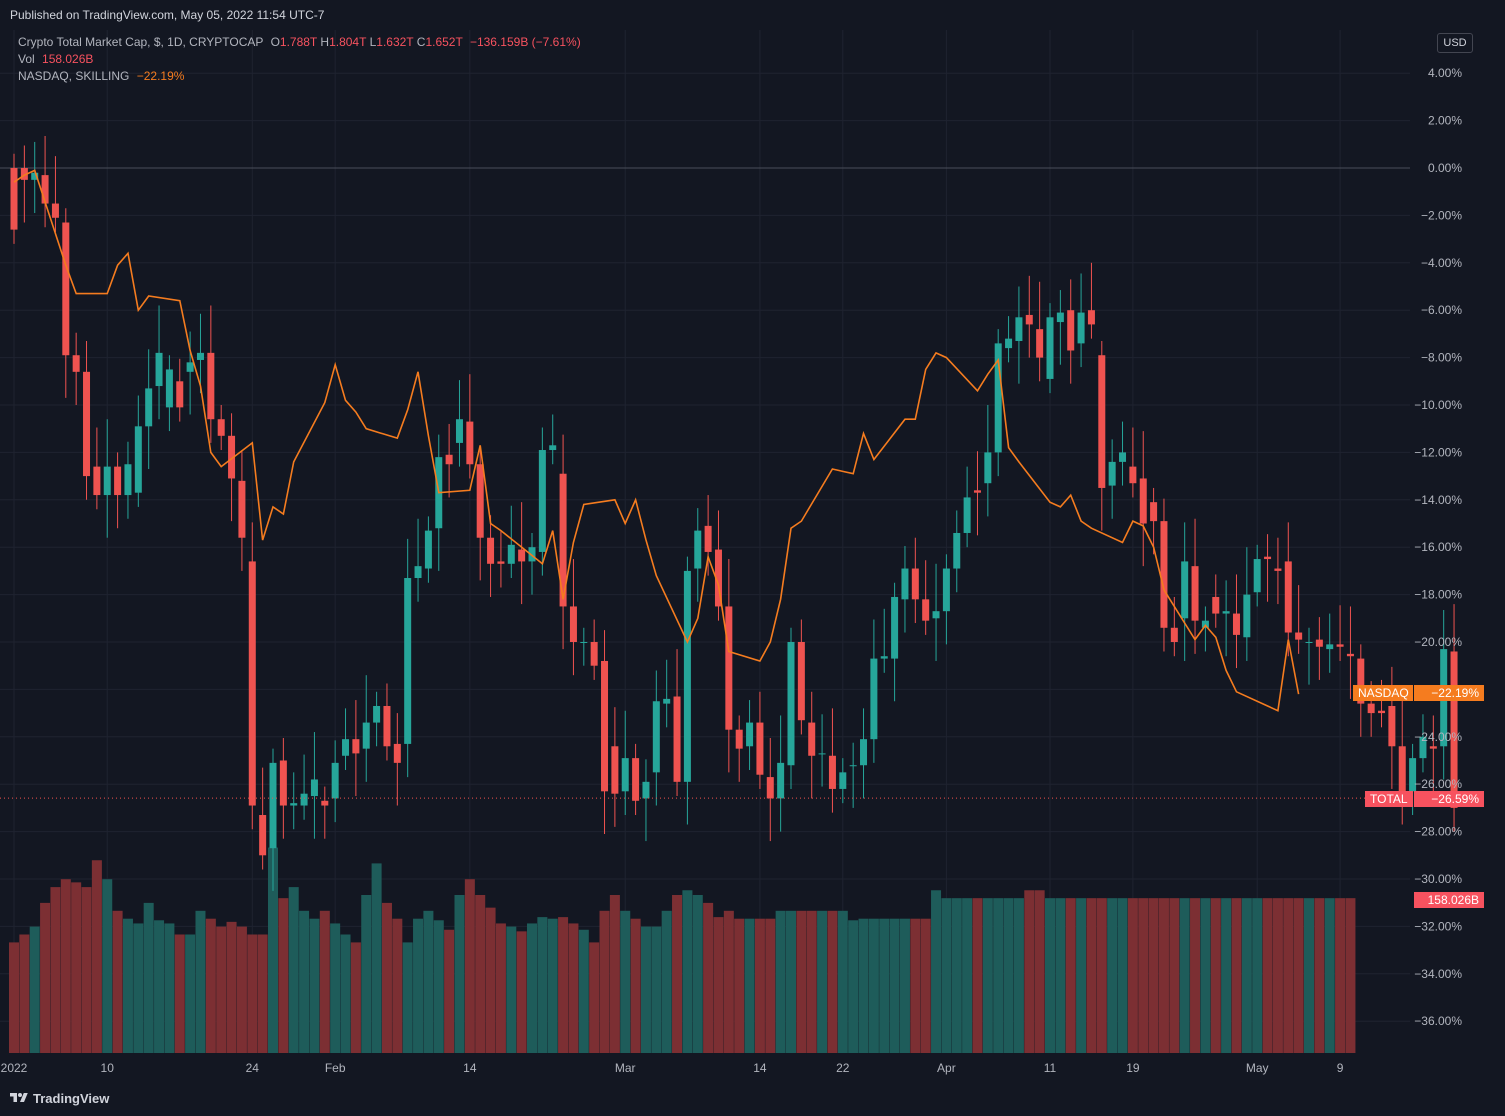  What do you see at coordinates (421, 42) in the screenshot?
I see `legend-close-label: C` at bounding box center [421, 42].